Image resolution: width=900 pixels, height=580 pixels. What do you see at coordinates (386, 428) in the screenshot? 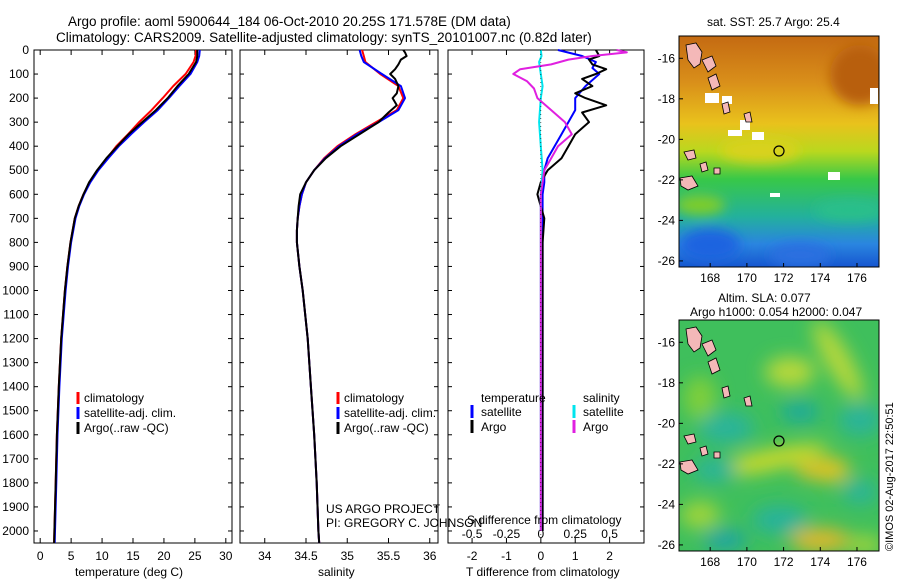
I see `legend-argo-raw-2: Argo(..raw -QC)` at bounding box center [386, 428].